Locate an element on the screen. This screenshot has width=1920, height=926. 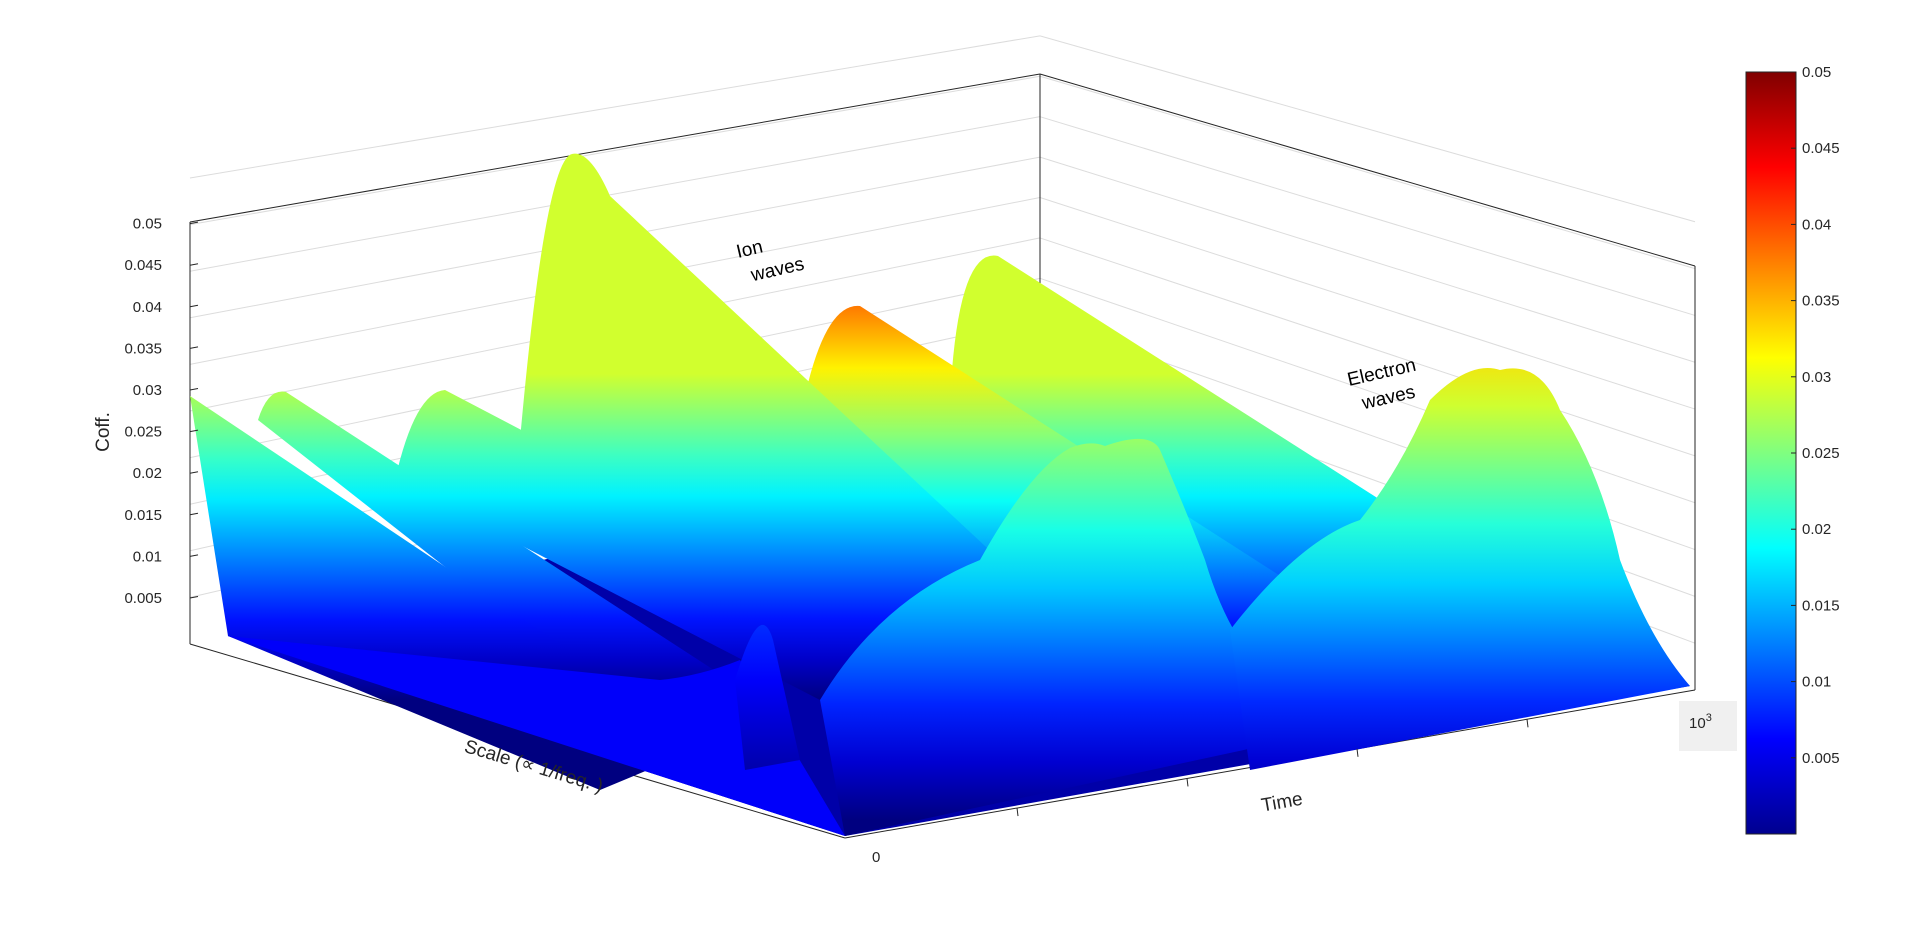
surface-valley is located at coordinates (536, 736).